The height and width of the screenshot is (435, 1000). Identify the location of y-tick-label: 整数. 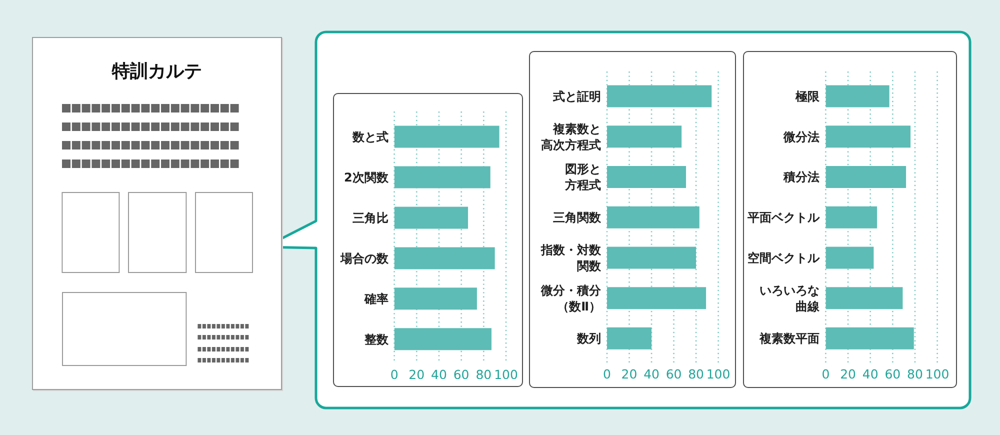
(376, 339).